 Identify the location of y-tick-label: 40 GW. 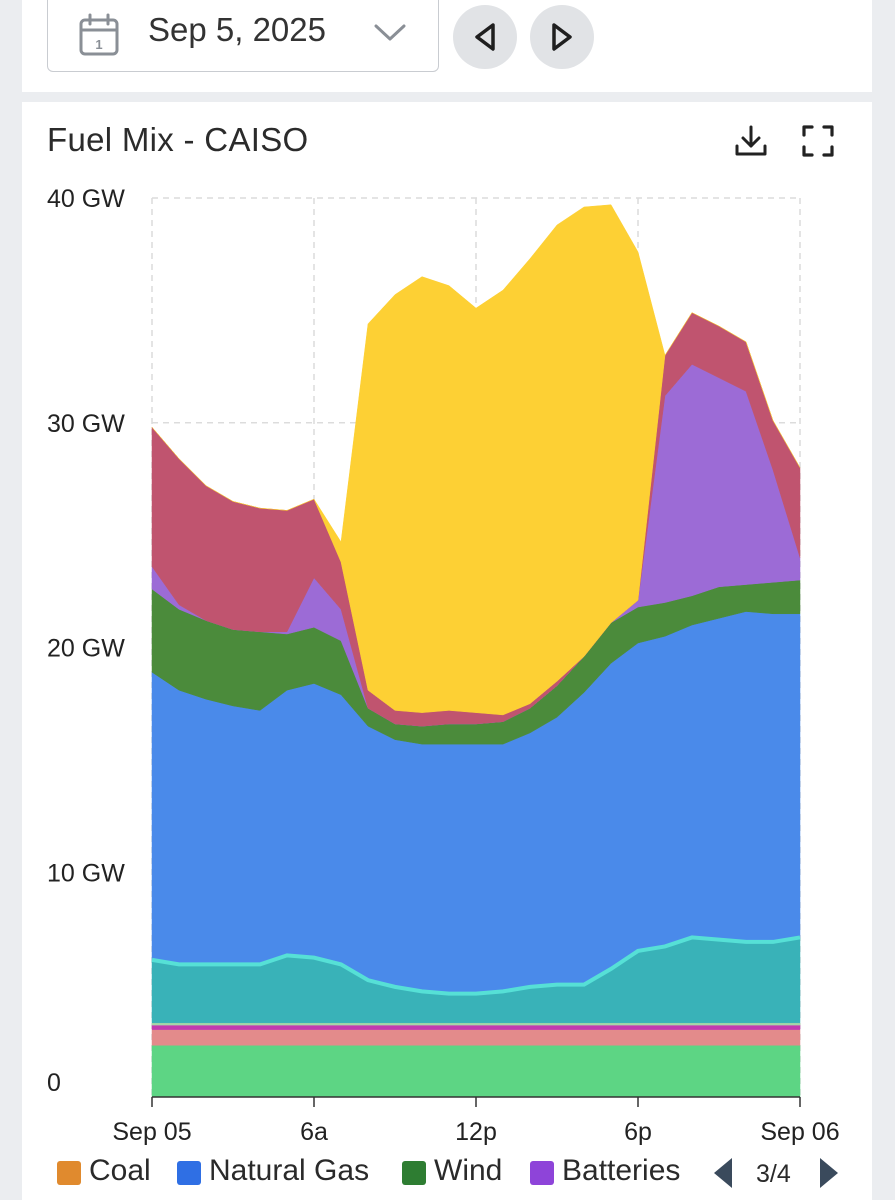
(86, 199).